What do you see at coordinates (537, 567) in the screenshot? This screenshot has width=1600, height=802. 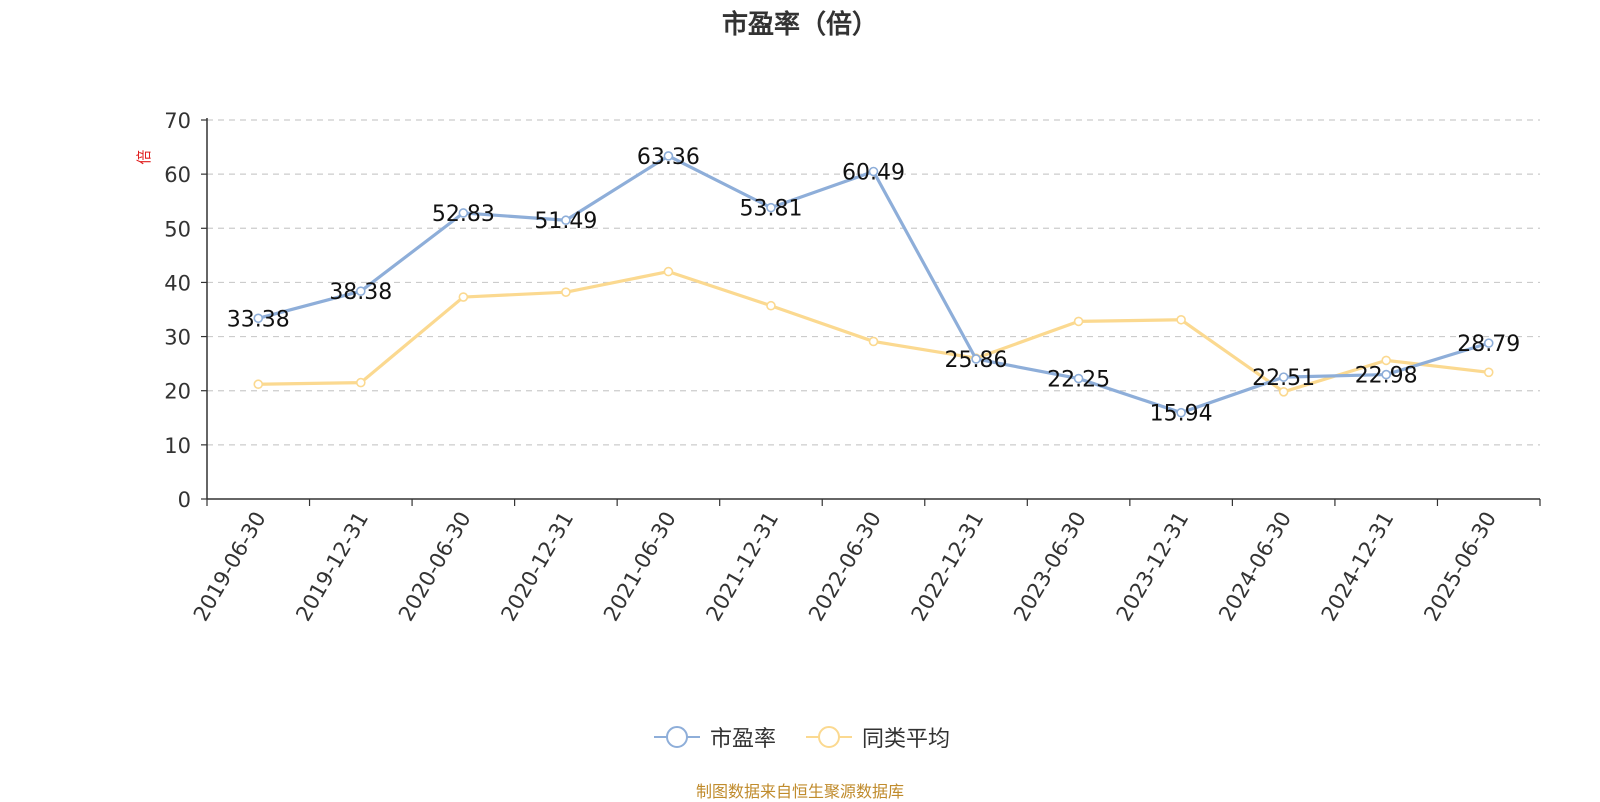 I see `x-tick-label: 2020-12-31` at bounding box center [537, 567].